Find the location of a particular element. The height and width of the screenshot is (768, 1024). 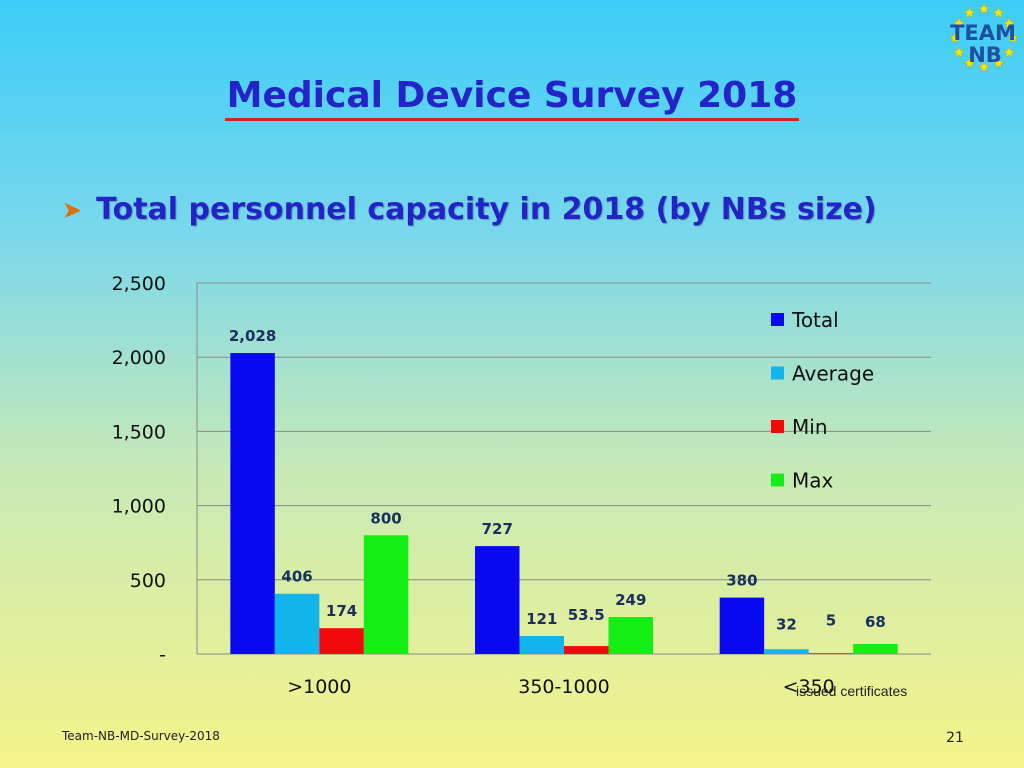

data-label-total-1: 2,028 is located at coordinates (252, 336).